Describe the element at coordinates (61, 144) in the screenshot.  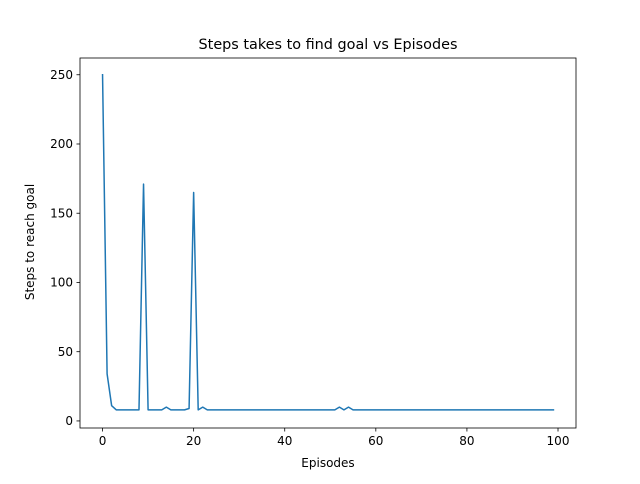
I see `y-tick-label: 200` at that location.